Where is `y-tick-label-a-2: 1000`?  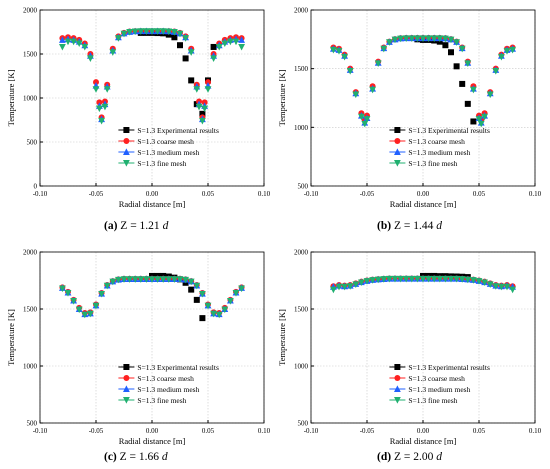
y-tick-label-a-2: 1000 is located at coordinates (30, 99).